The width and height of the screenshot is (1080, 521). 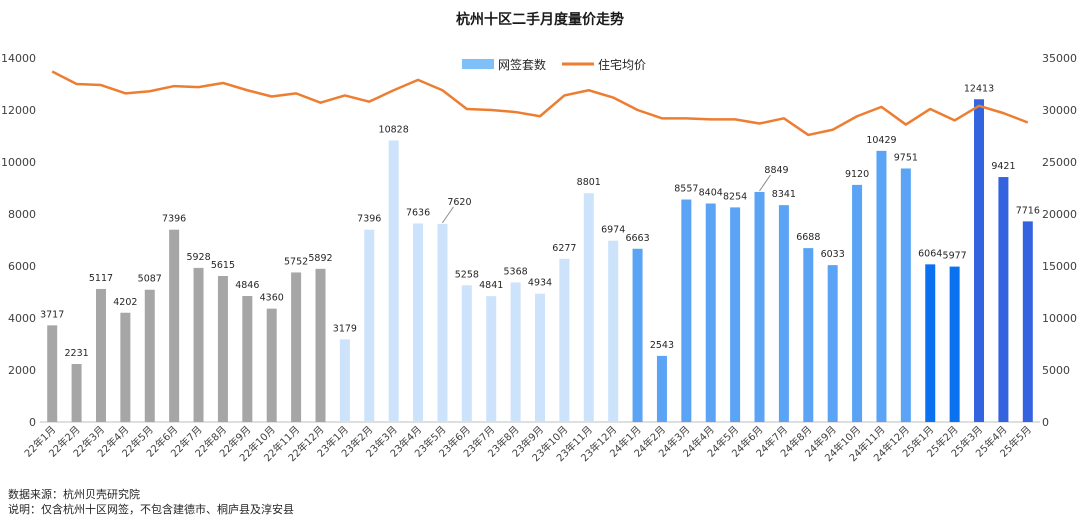 What do you see at coordinates (369, 219) in the screenshot?
I see `bar-value-label-14: 7396` at bounding box center [369, 219].